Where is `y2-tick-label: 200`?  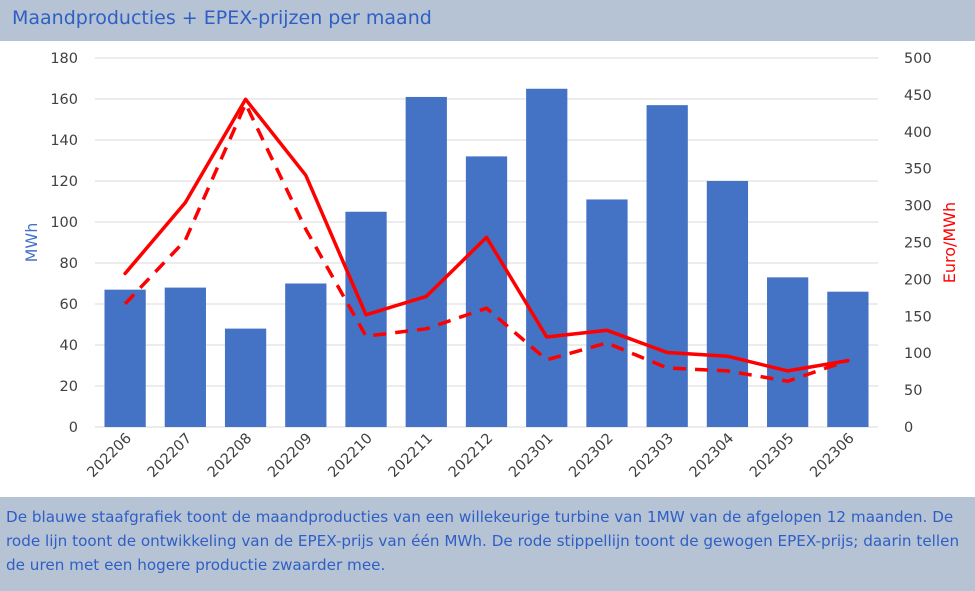 y2-tick-label: 200 is located at coordinates (918, 280).